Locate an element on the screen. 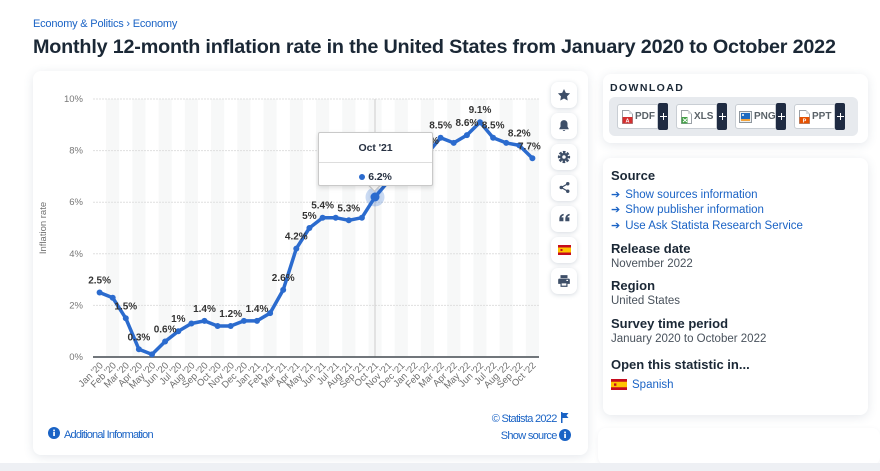 This screenshot has height=471, width=880. svg-text: 2.6% is located at coordinates (283, 278).